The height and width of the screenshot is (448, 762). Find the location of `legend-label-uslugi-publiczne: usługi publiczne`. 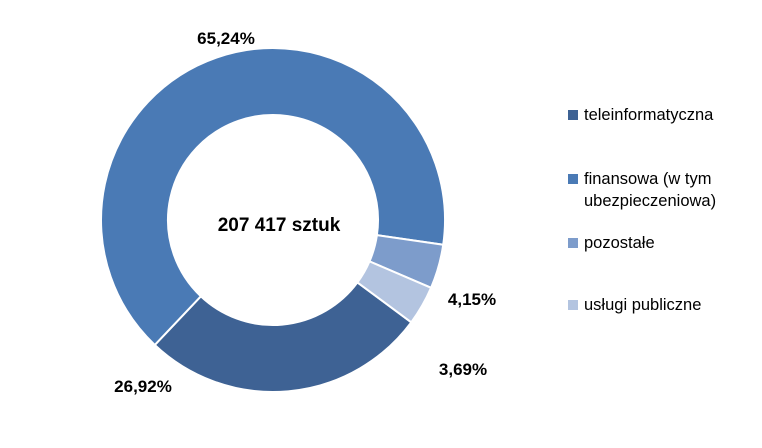

legend-label-uslugi-publiczne: usługi publiczne is located at coordinates (643, 305).